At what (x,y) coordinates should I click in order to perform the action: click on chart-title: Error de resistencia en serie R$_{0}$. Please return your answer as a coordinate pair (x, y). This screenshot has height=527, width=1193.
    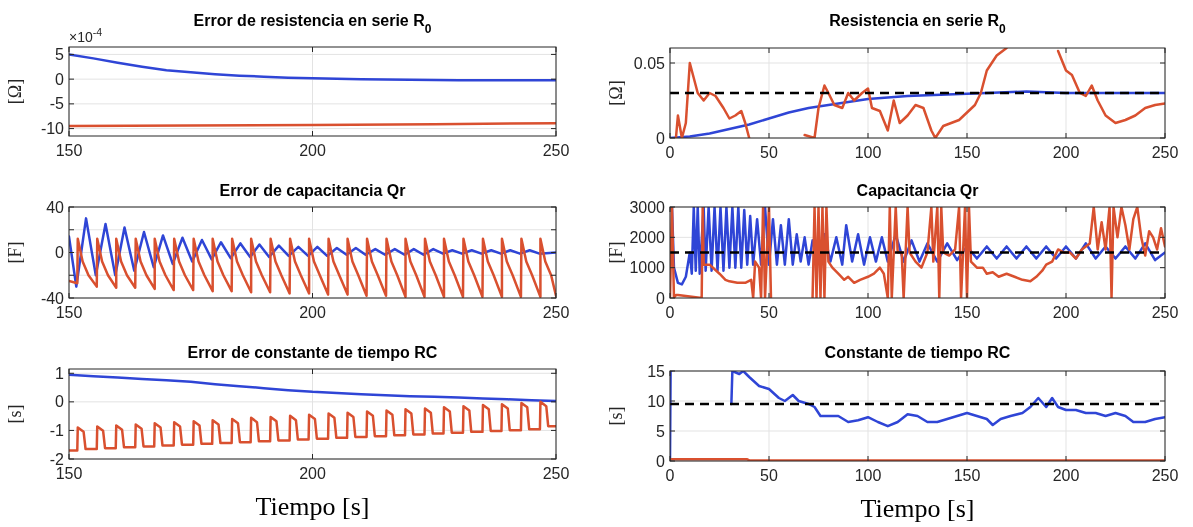
    Looking at the image, I should click on (312, 24).